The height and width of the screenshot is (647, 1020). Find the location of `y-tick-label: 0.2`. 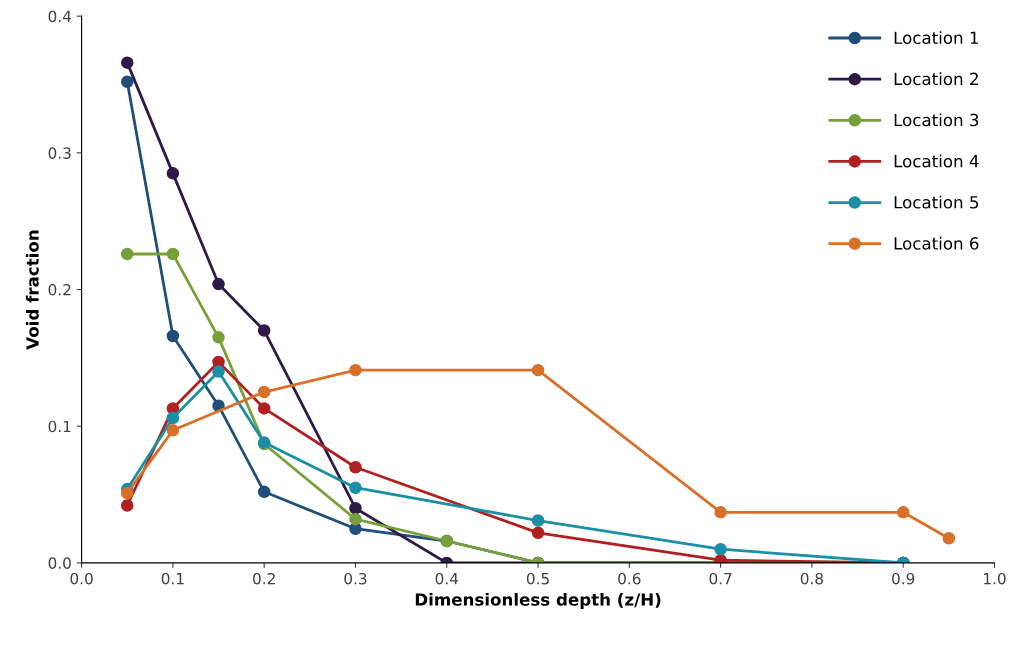

y-tick-label: 0.2 is located at coordinates (59, 290).